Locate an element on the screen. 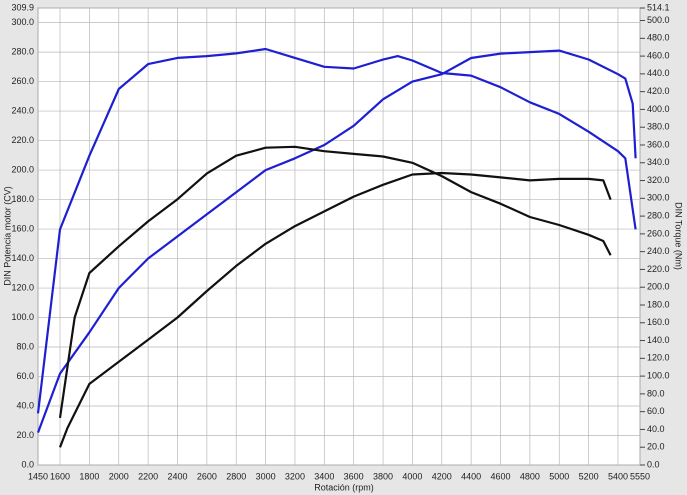 Image resolution: width=687 pixels, height=495 pixels. y2-tick-label: 60.0 is located at coordinates (656, 411).